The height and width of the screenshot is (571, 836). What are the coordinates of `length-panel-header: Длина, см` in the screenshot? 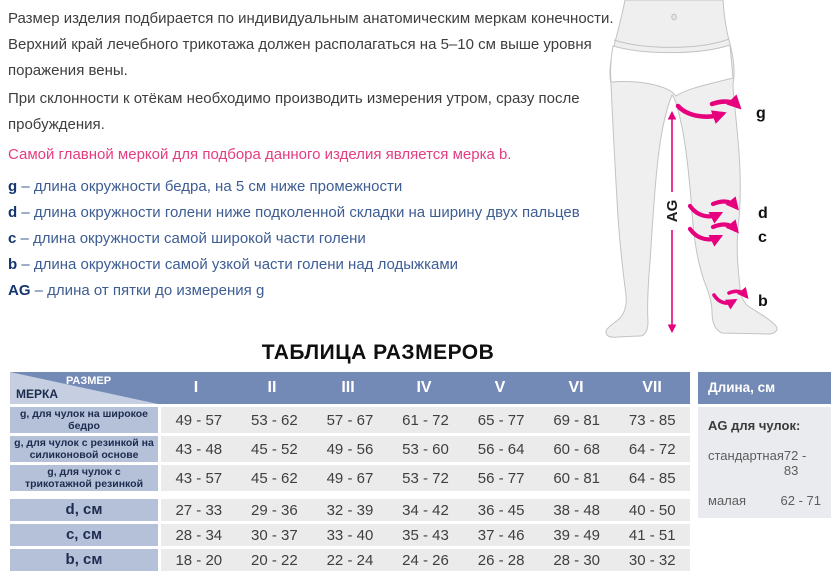 It's located at (764, 388).